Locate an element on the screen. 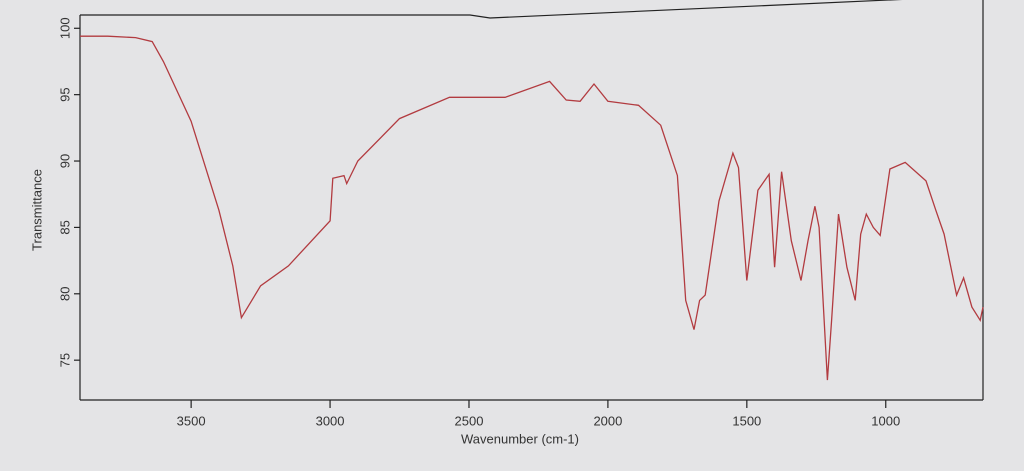  y-tick-label: 75 is located at coordinates (64, 360).